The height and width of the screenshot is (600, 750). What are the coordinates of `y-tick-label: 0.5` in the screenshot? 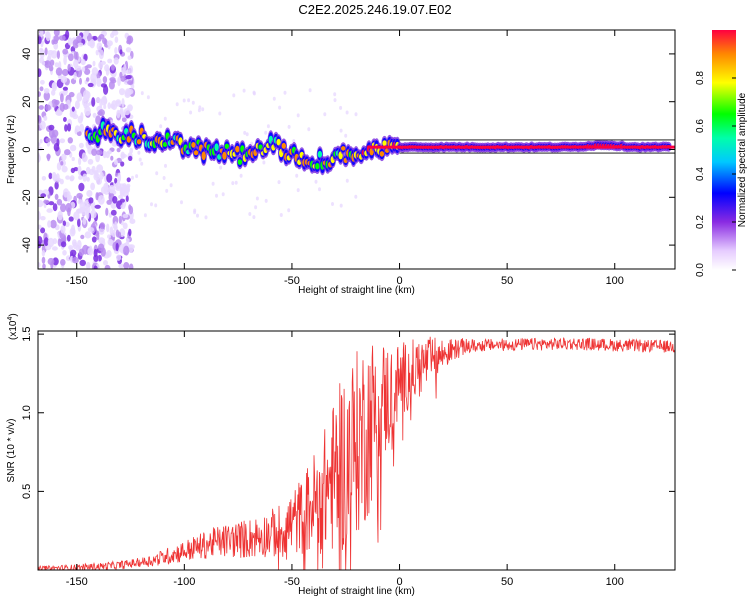 It's located at (27, 491).